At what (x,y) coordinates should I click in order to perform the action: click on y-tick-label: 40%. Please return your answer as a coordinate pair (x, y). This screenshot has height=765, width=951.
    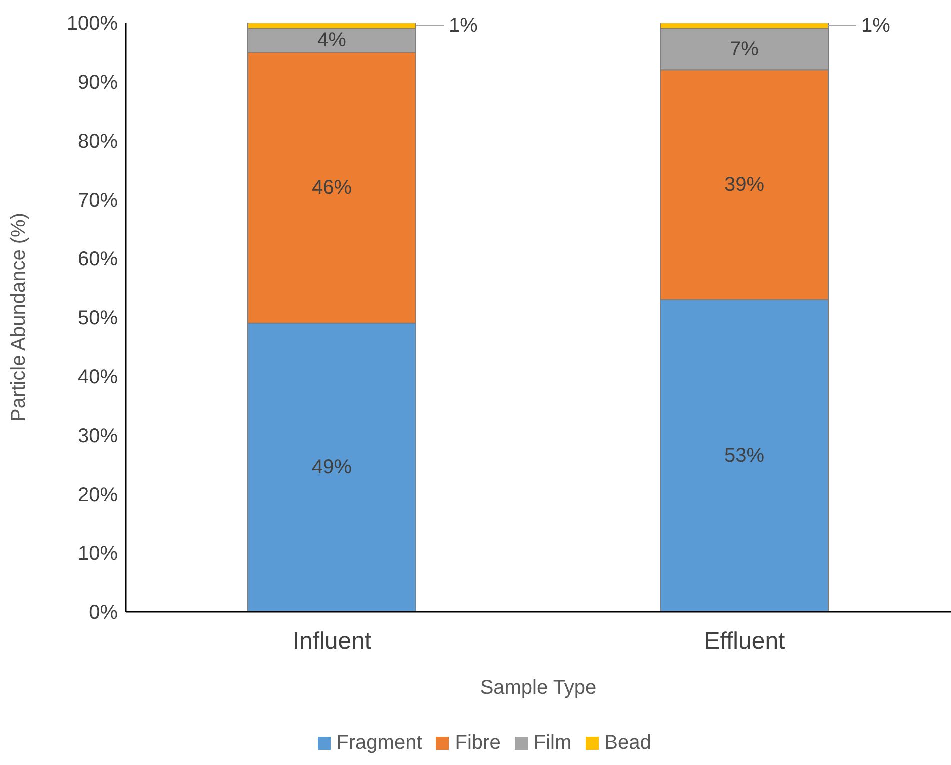
    Looking at the image, I should click on (98, 377).